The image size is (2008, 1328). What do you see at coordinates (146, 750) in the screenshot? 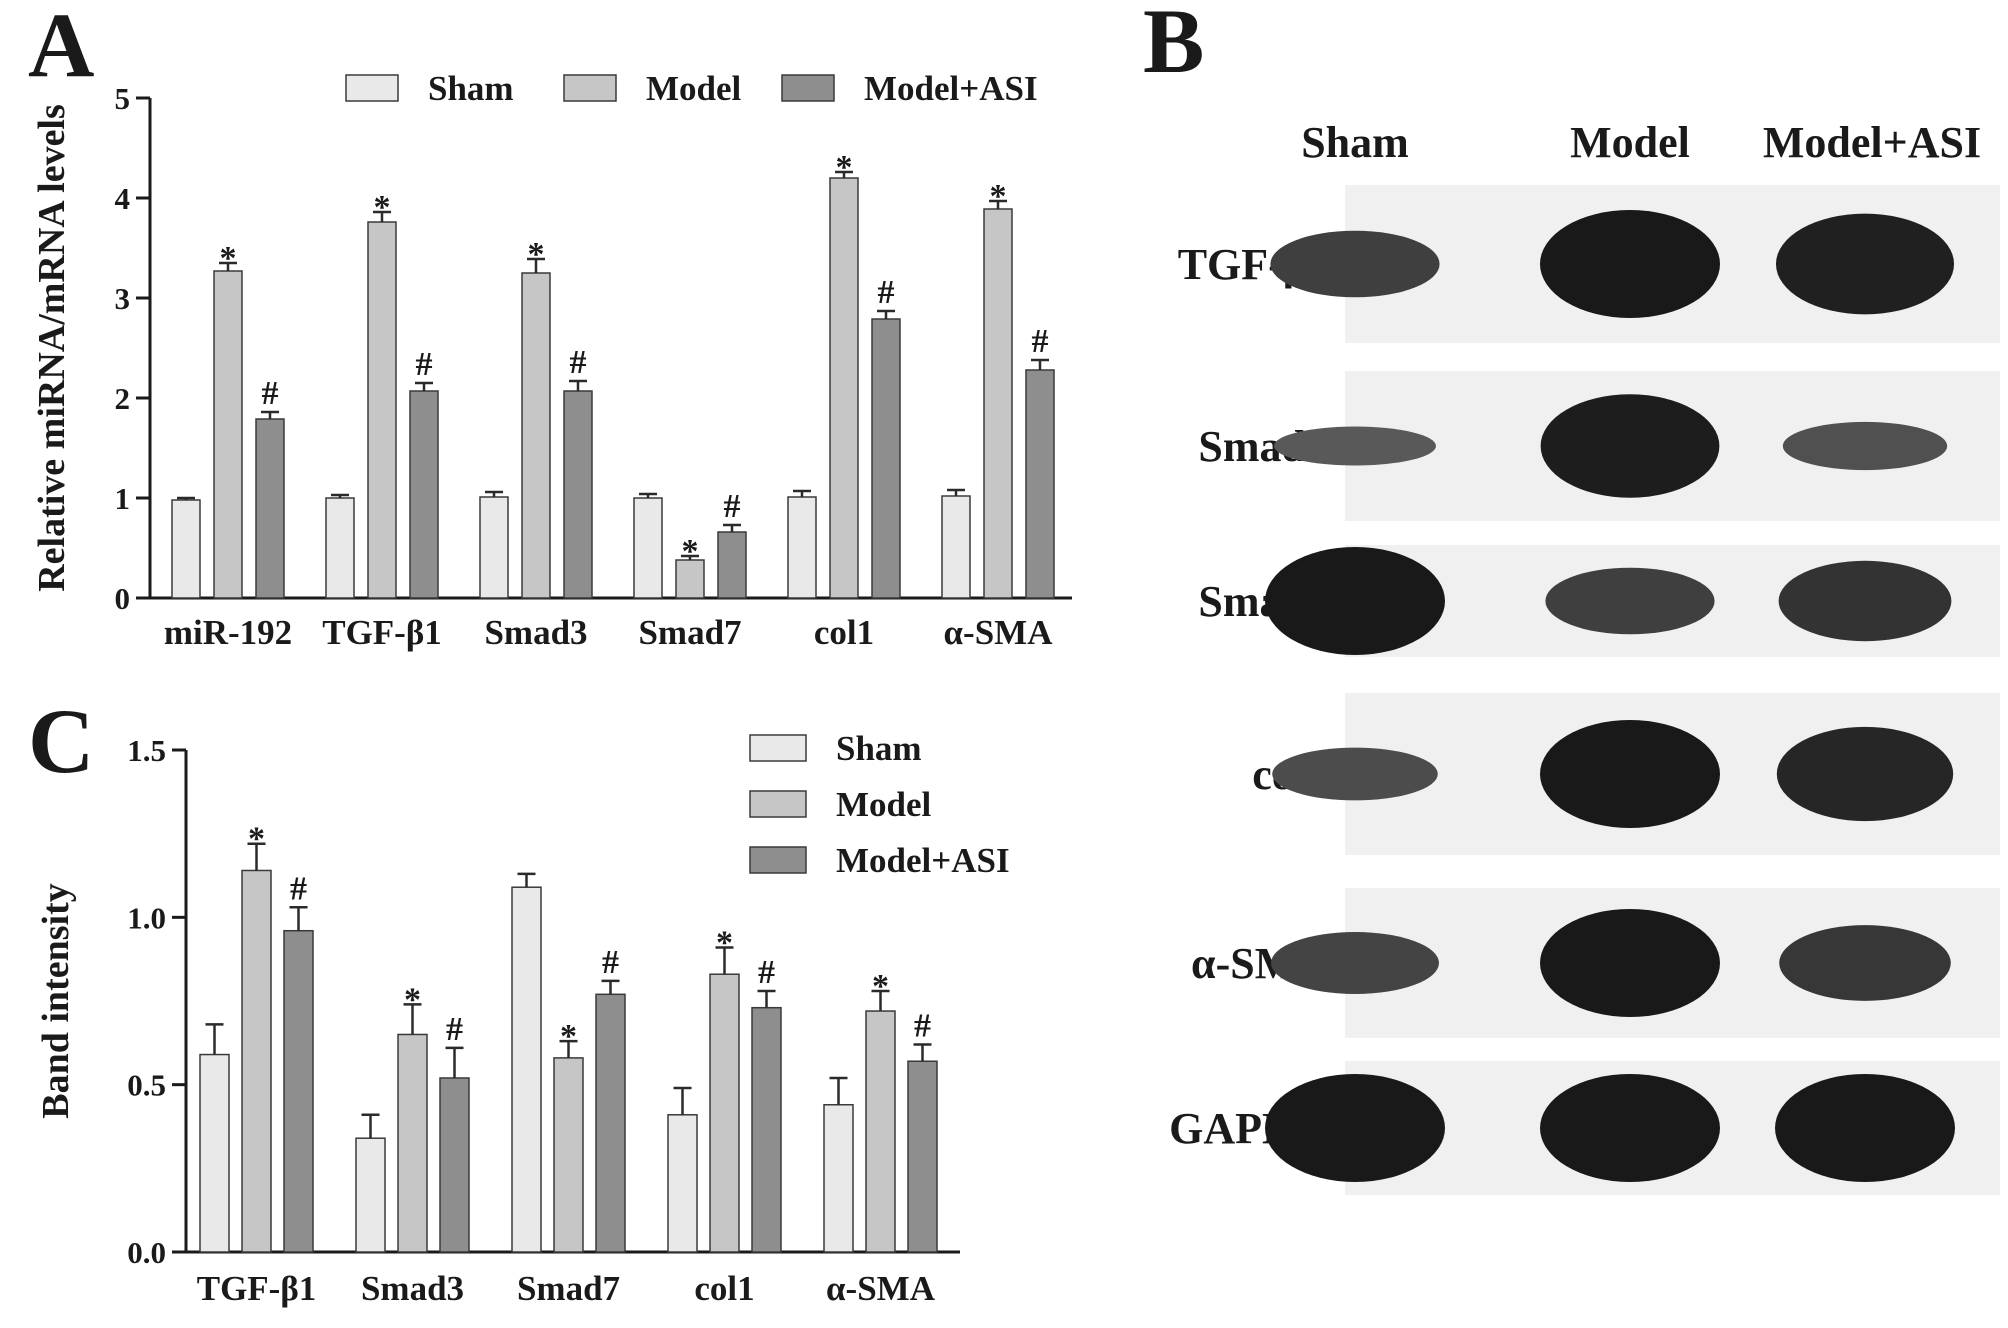
I see `y-tick-label: 1.5` at bounding box center [146, 750].